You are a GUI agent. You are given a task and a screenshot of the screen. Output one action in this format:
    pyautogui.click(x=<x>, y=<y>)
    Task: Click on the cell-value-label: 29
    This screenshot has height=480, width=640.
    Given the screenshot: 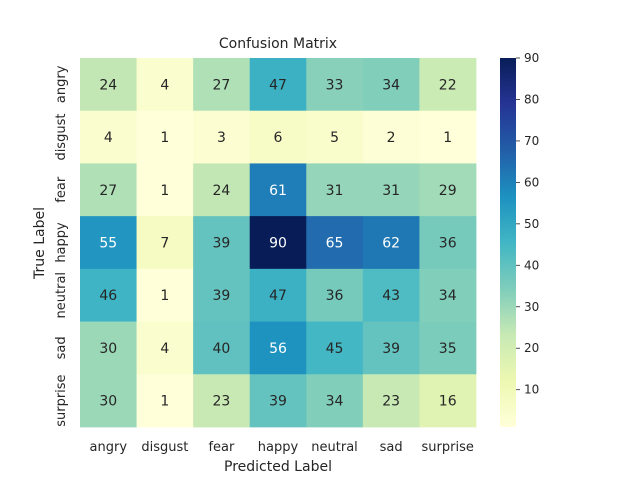 What is the action you would take?
    pyautogui.click(x=448, y=191)
    